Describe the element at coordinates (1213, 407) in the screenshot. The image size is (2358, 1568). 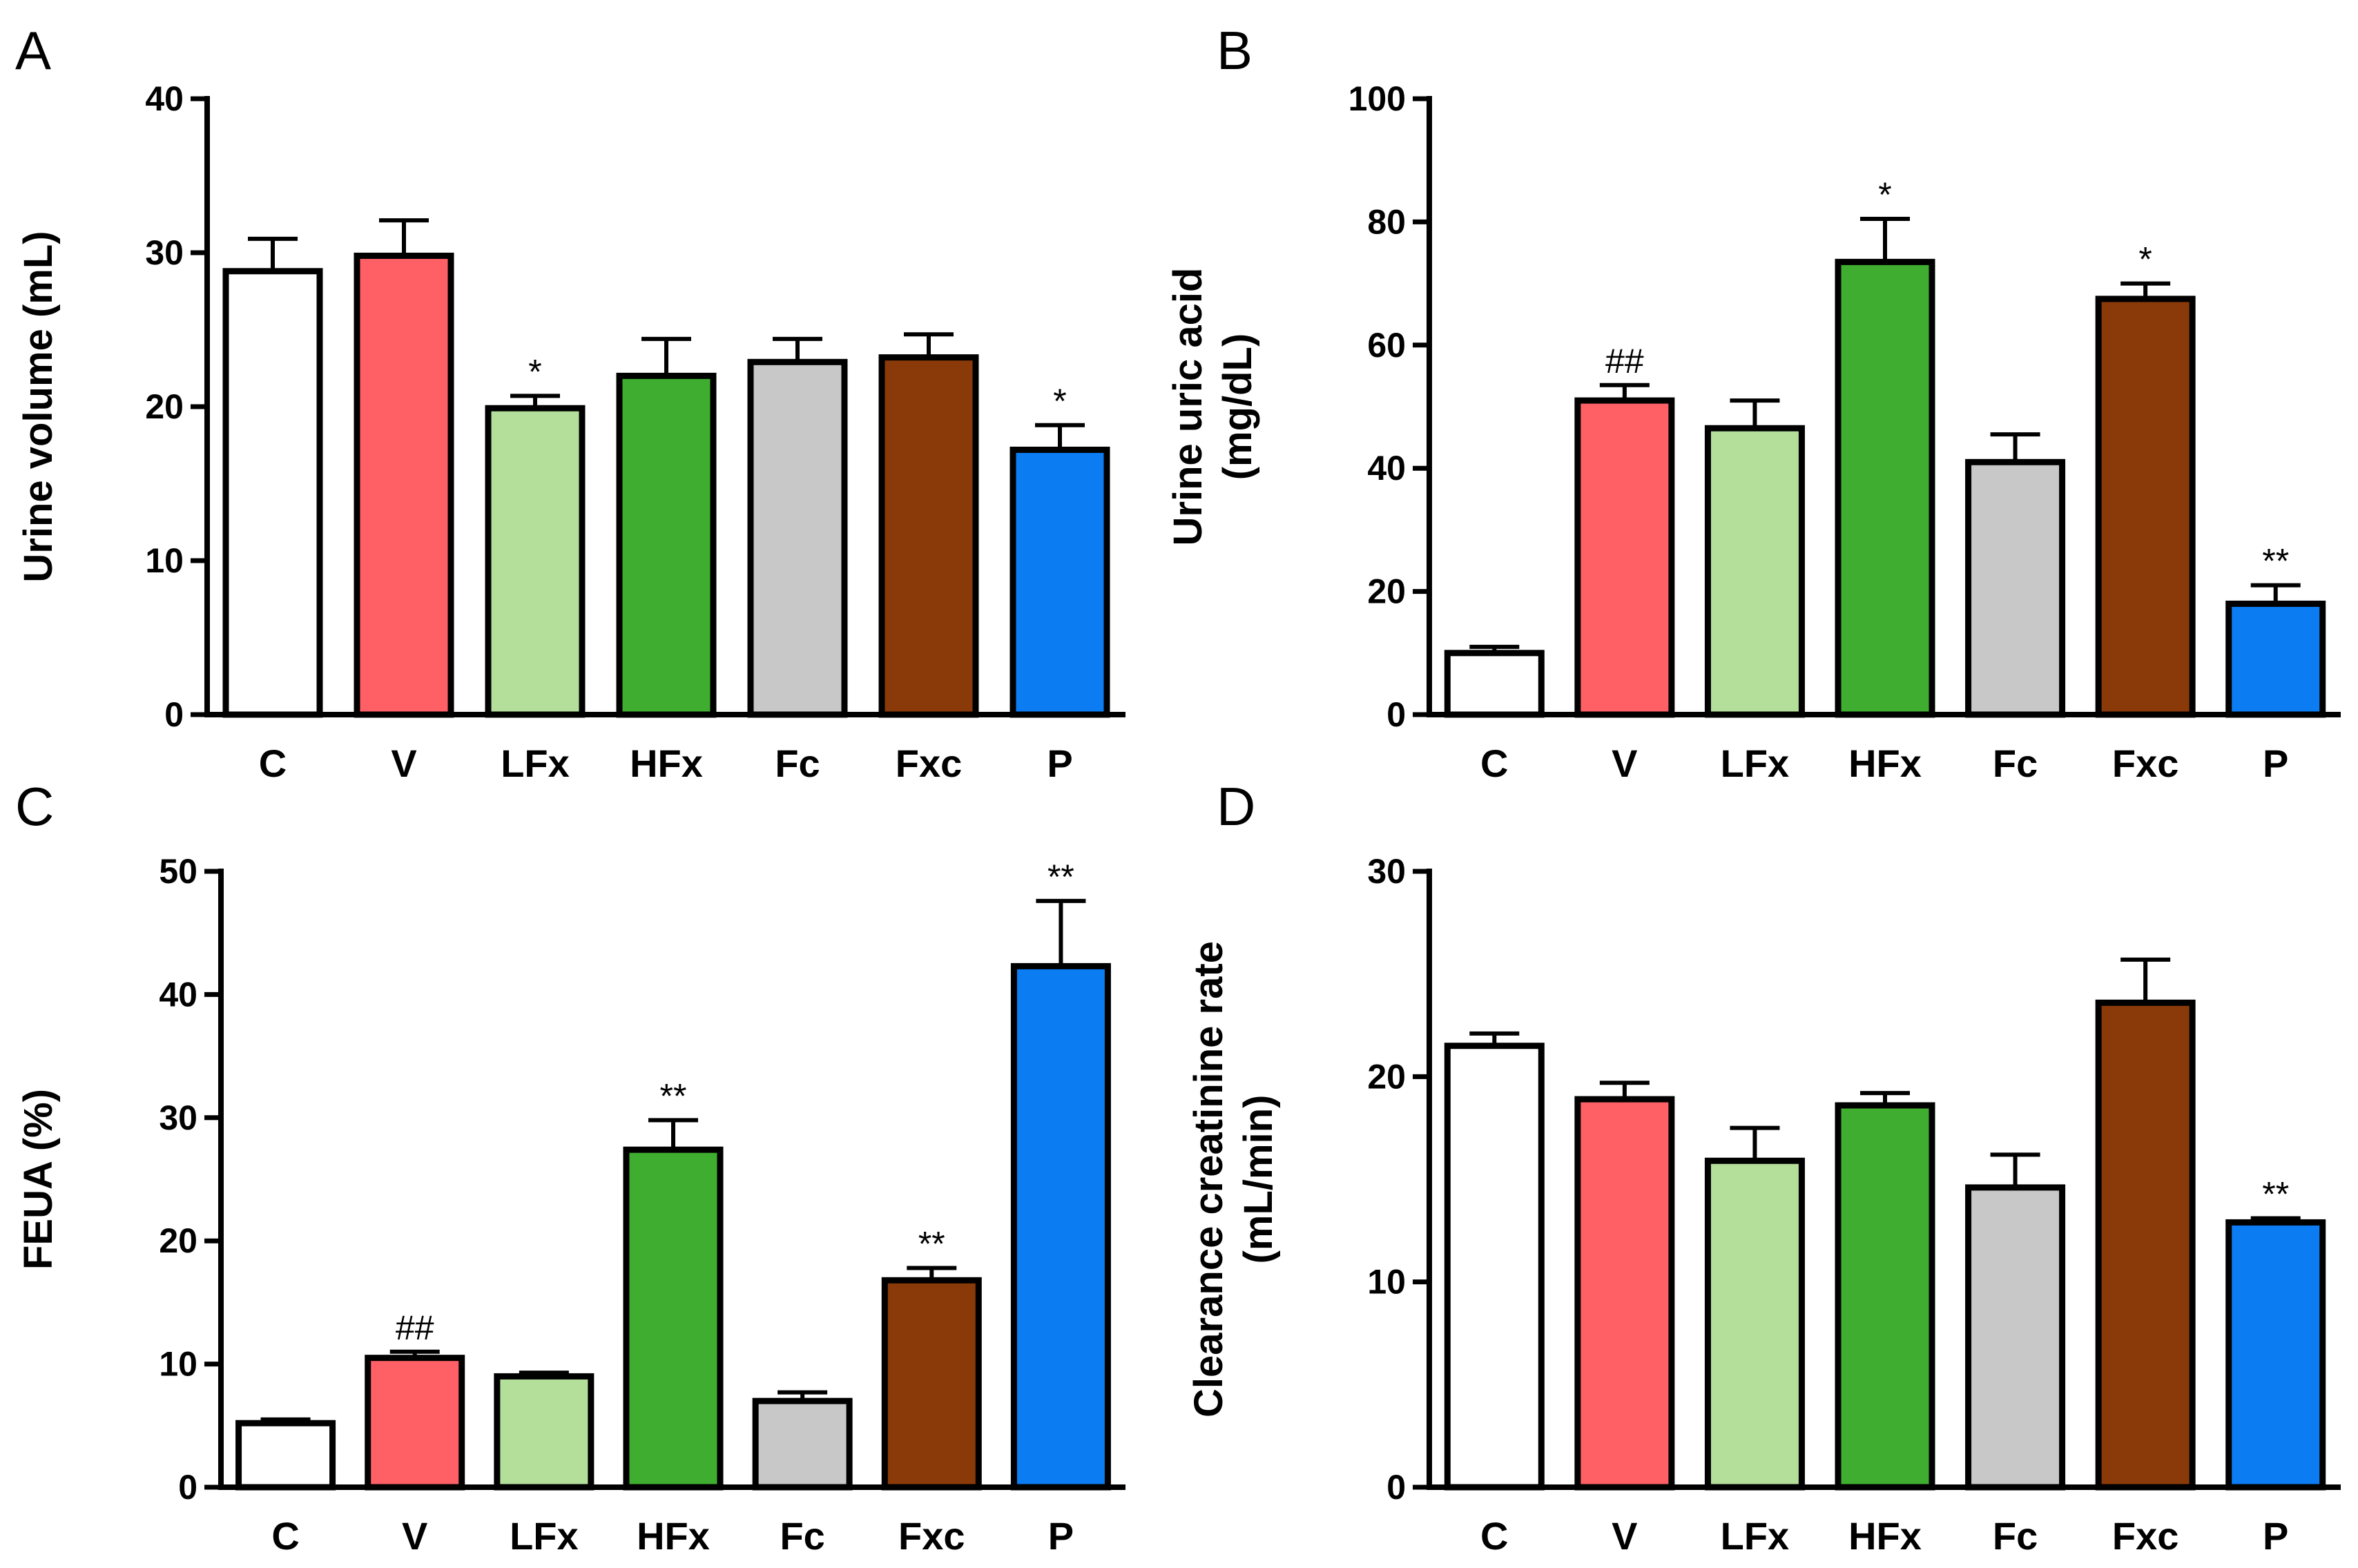
I see `y-axis-label: Urine uric acid (mg/dL)` at that location.